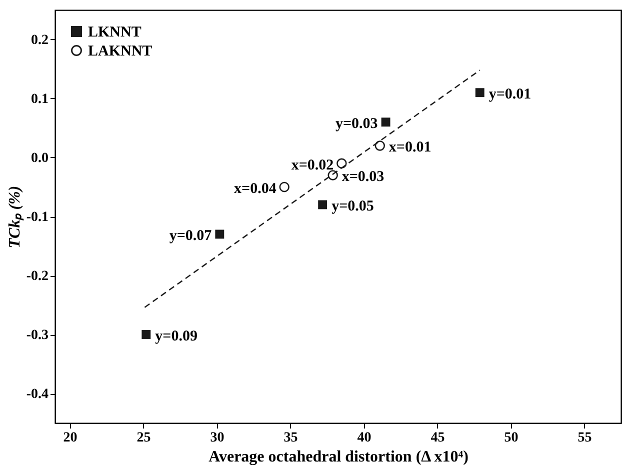  Describe the element at coordinates (356, 124) in the screenshot. I see `annotation: y=0.03` at that location.